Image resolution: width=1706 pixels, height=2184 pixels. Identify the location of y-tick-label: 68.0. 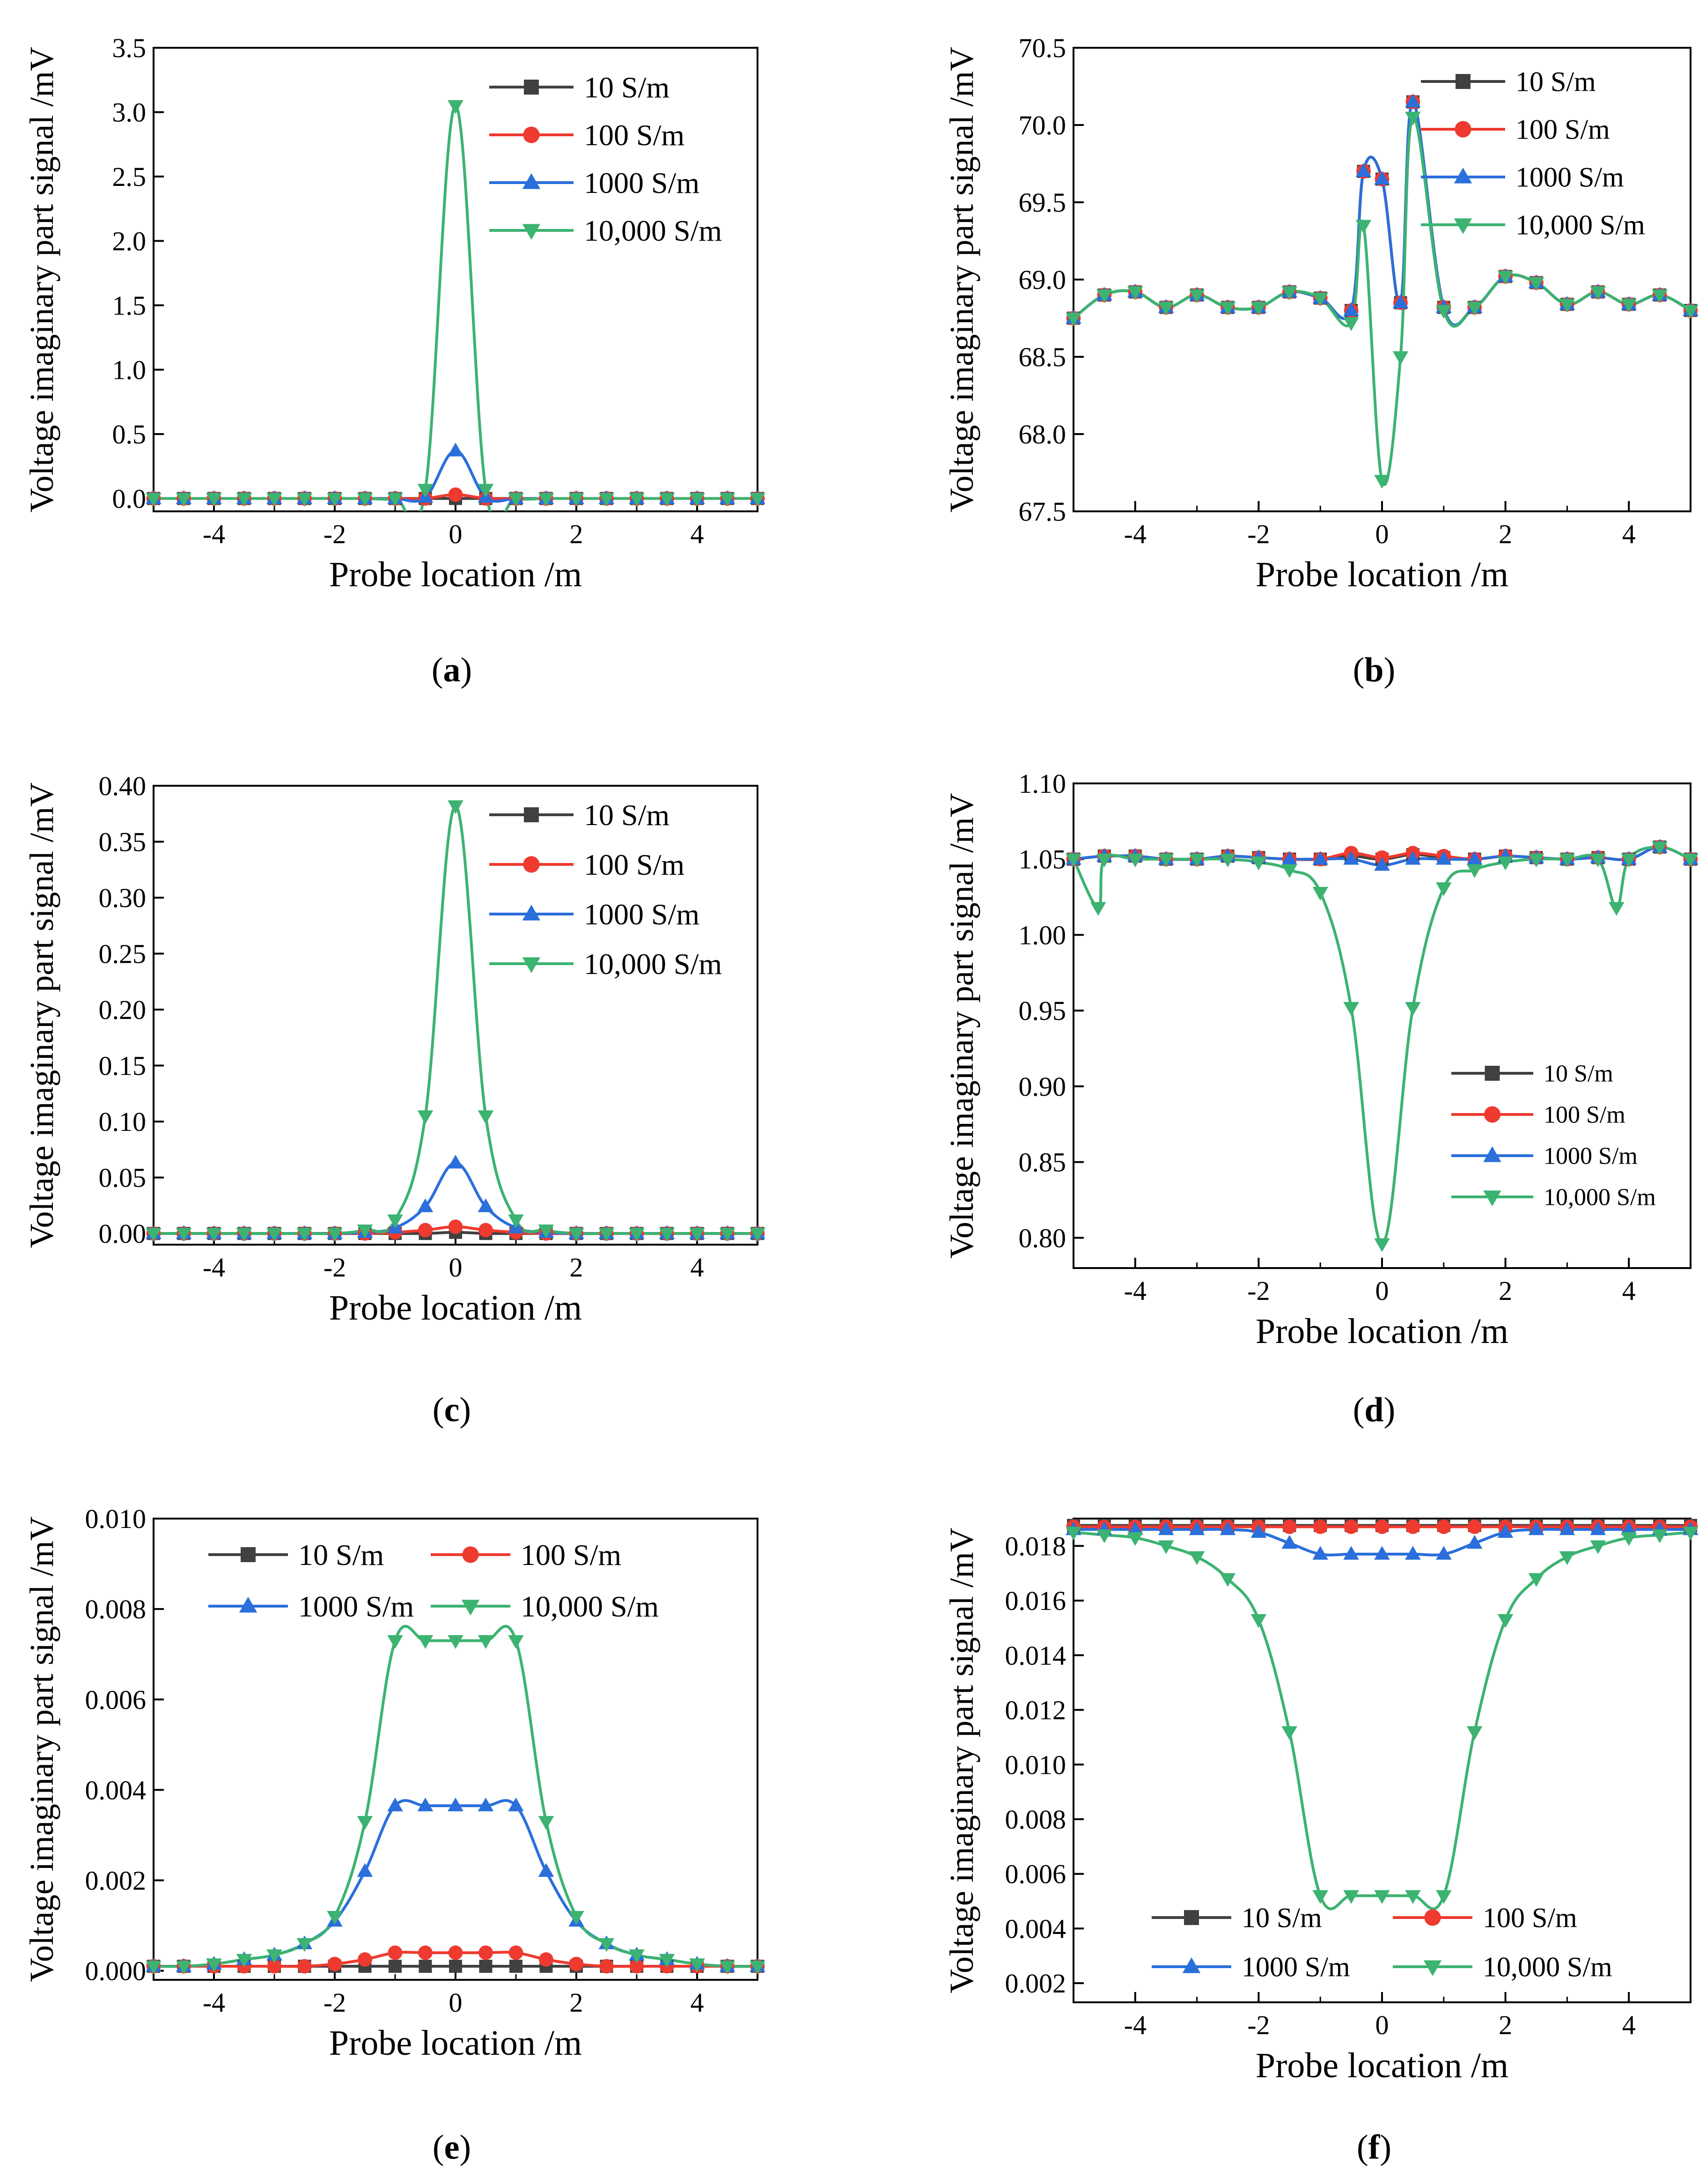
(1042, 434).